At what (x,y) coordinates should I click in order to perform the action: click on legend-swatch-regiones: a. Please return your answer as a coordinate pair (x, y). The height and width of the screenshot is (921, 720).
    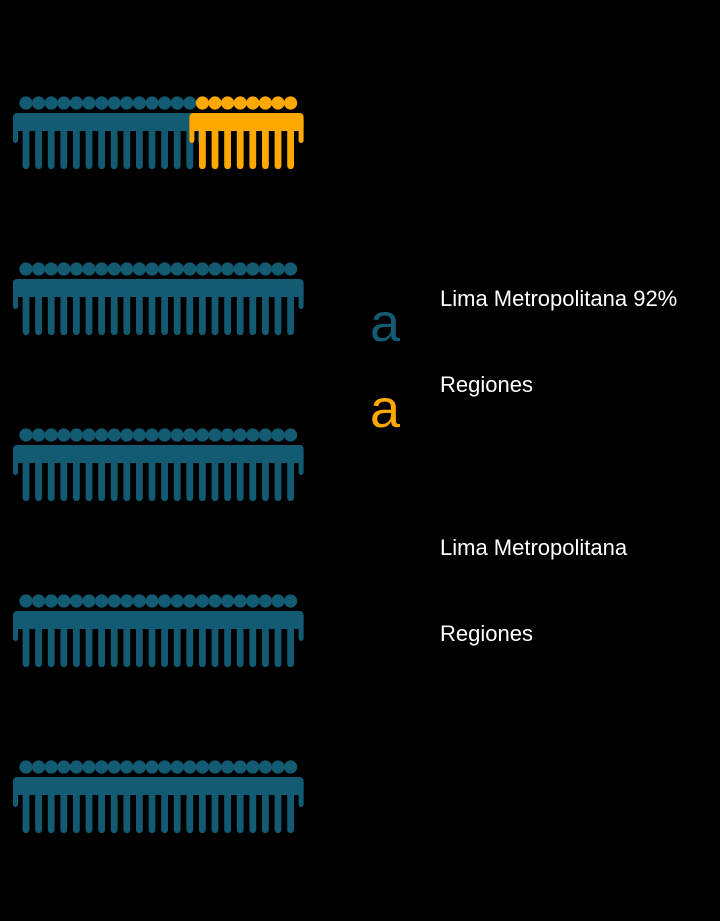
    Looking at the image, I should click on (385, 409).